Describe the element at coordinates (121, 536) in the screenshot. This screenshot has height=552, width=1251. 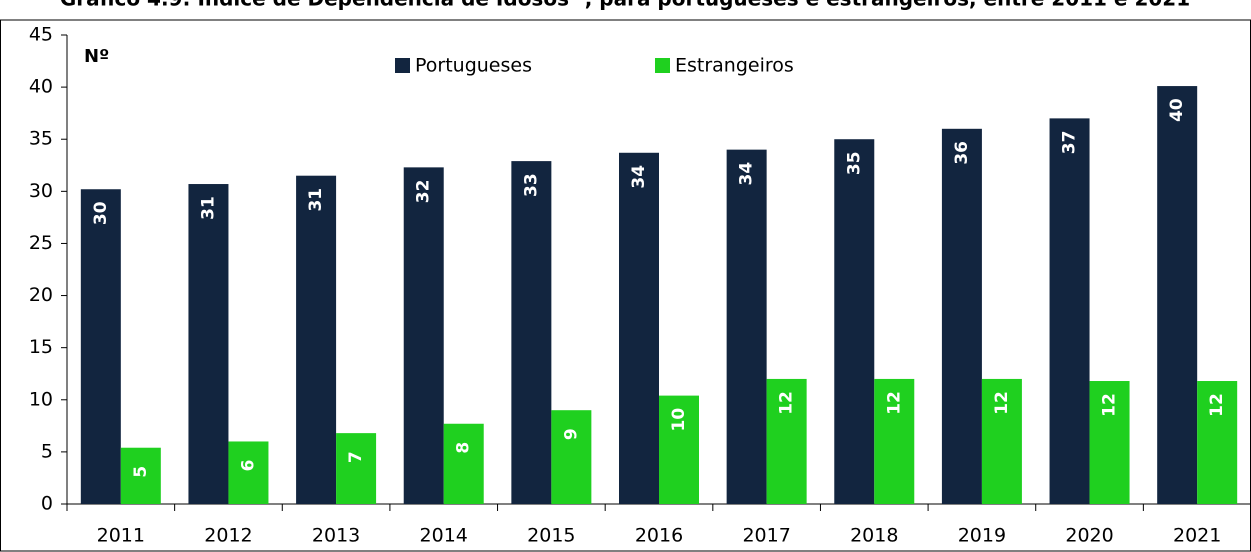
I see `x-tick-label: 2011` at that location.